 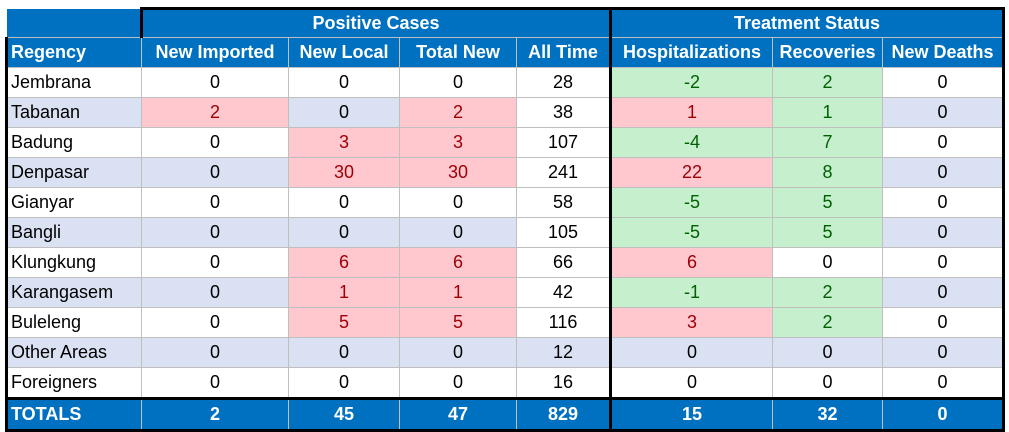 I want to click on totals-row: TOTALS 2 45 47 829 15 32 0, so click(x=505, y=415).